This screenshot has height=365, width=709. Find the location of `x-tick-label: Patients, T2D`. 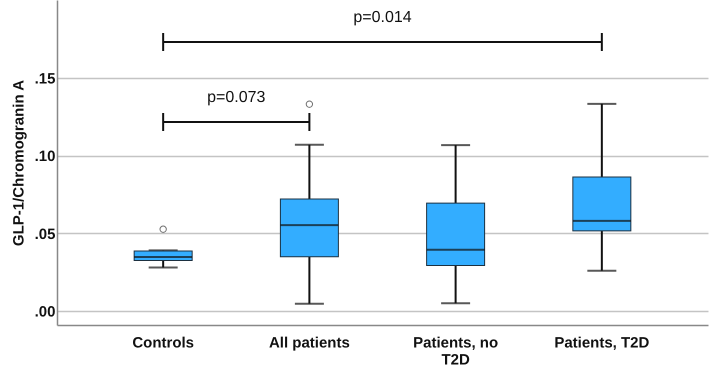

x-tick-label: Patients, T2D is located at coordinates (602, 343).